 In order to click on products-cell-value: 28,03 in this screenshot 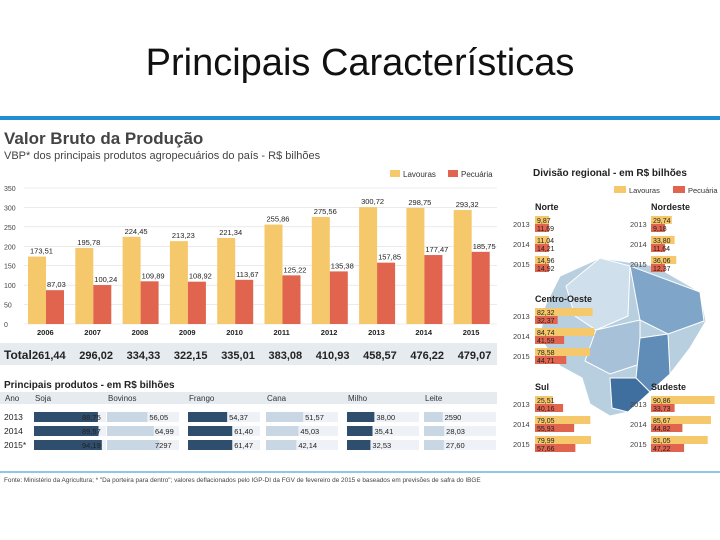, I will do `click(455, 431)`.